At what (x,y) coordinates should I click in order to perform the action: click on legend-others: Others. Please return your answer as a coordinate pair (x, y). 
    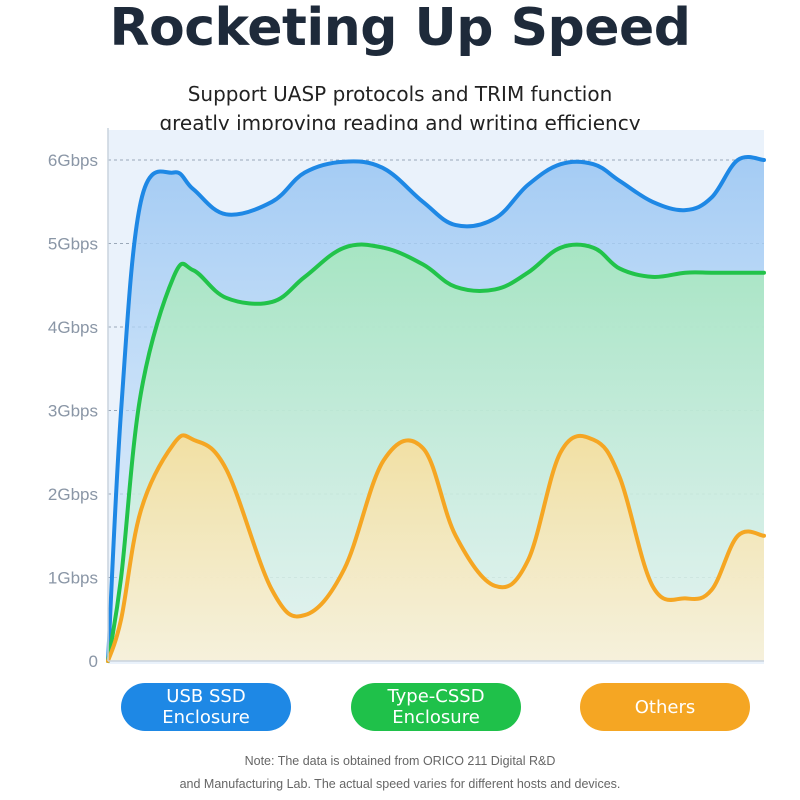
    Looking at the image, I should click on (665, 707).